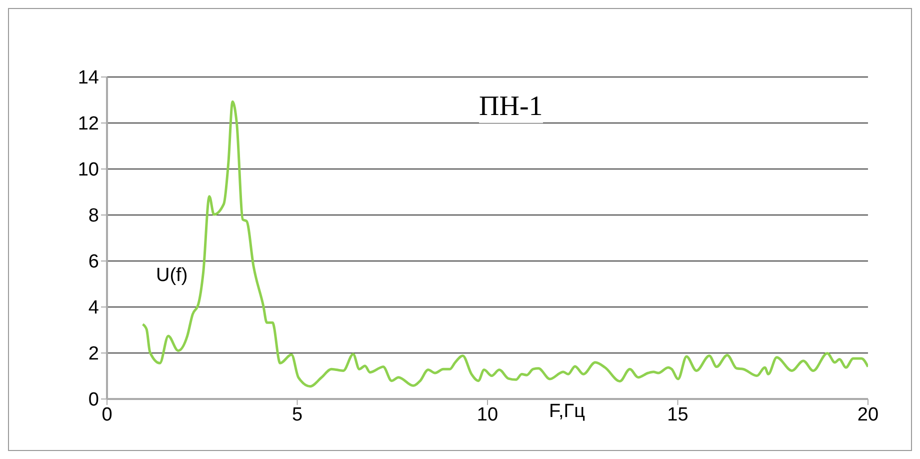  What do you see at coordinates (94, 308) in the screenshot?
I see `y-tick-label: 4` at bounding box center [94, 308].